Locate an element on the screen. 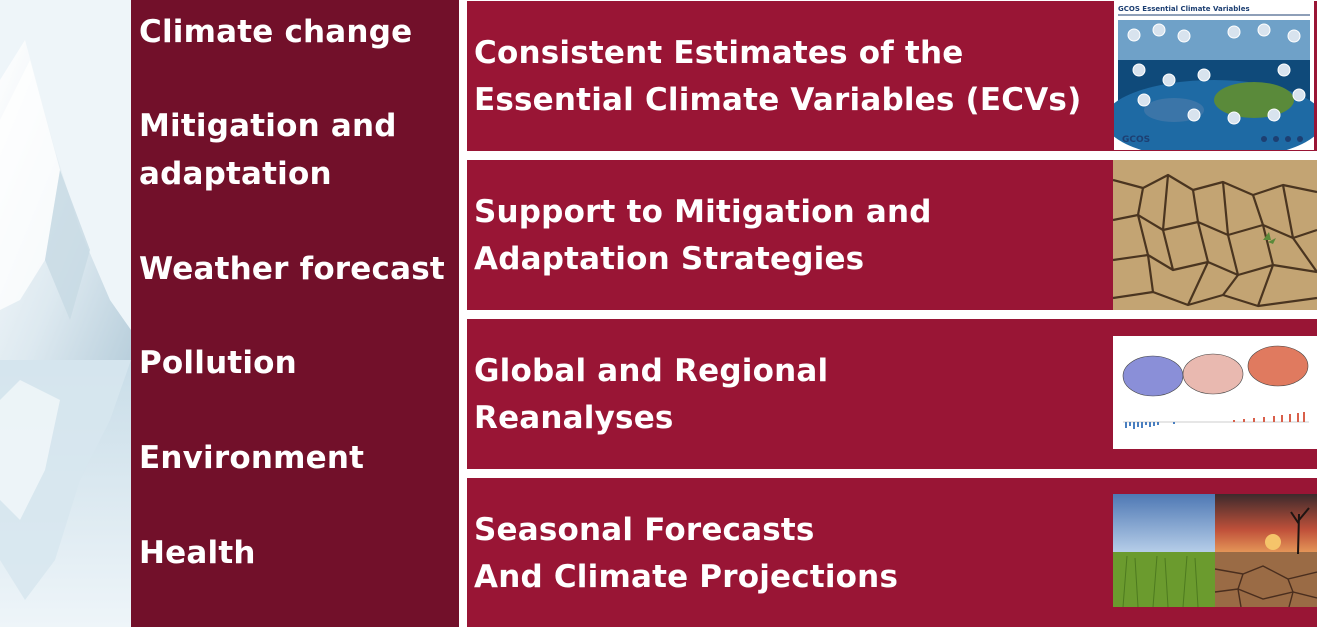 The image size is (1317, 627). topic-weather-forecast: Weather forecast is located at coordinates (292, 269).